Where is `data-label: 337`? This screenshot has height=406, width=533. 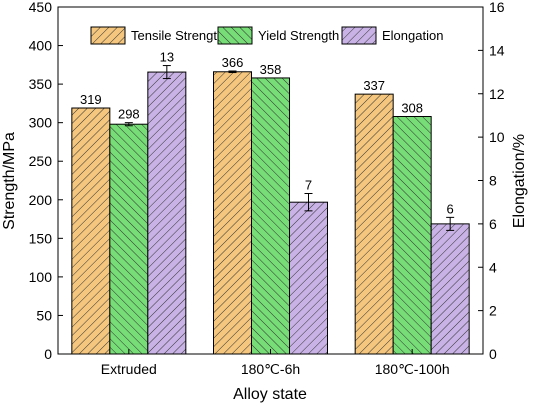 data-label: 337 is located at coordinates (374, 85).